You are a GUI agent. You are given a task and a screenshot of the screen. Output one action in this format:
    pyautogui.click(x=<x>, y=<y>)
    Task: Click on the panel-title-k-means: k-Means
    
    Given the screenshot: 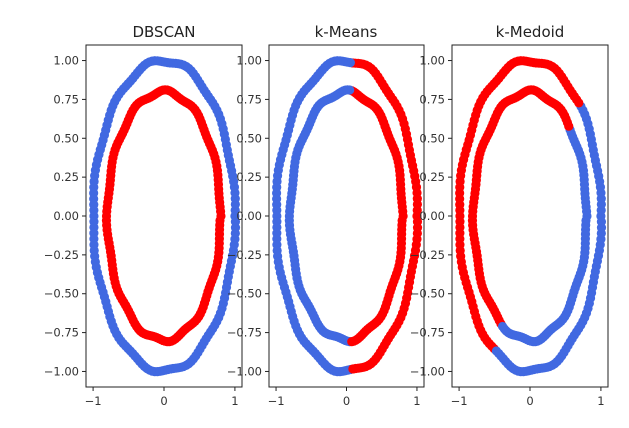 What is the action you would take?
    pyautogui.click(x=346, y=32)
    